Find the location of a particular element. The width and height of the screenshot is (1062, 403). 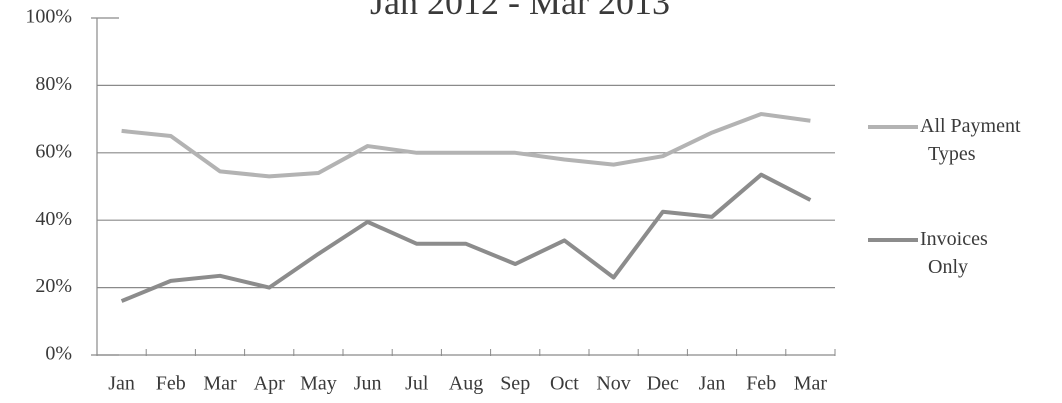

x-tick-label: Jun is located at coordinates (368, 384).